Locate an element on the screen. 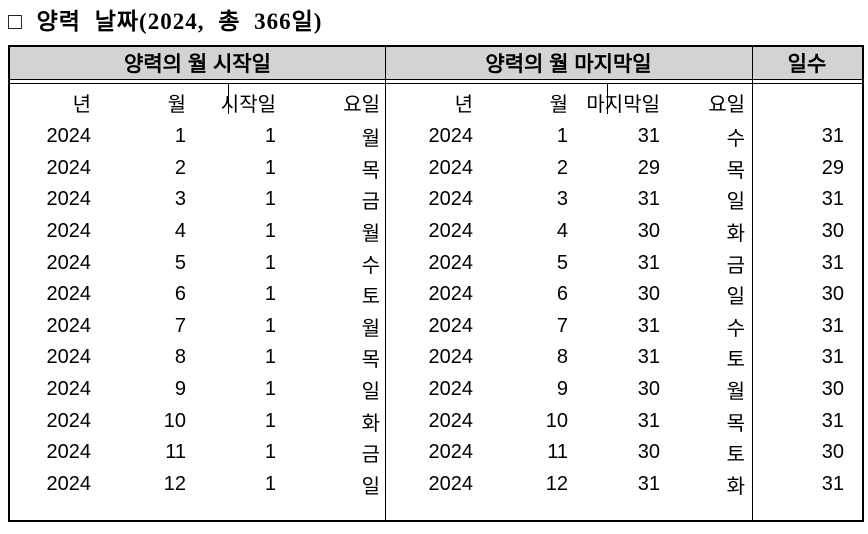 This screenshot has height=534, width=868. col-header-end-month: 월 is located at coordinates (558, 105).